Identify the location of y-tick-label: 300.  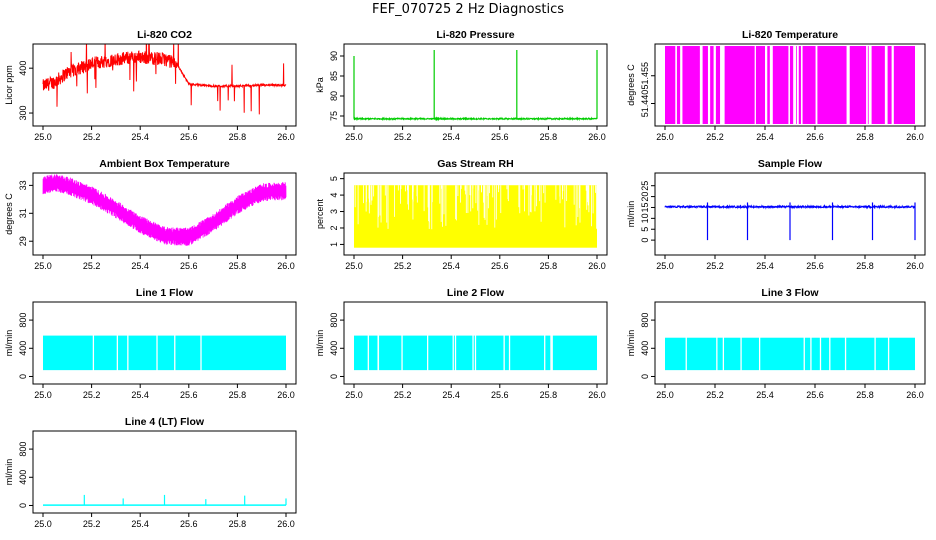
(23, 113).